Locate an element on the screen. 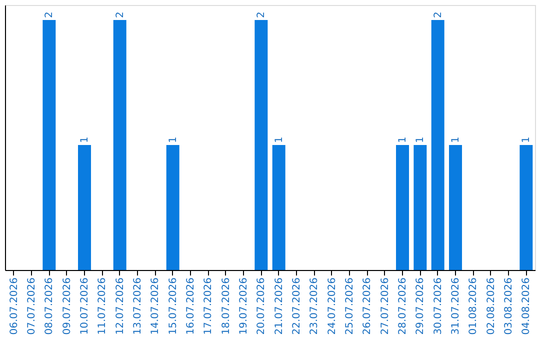  x-tick-label: 13.07.2026 is located at coordinates (138, 306).